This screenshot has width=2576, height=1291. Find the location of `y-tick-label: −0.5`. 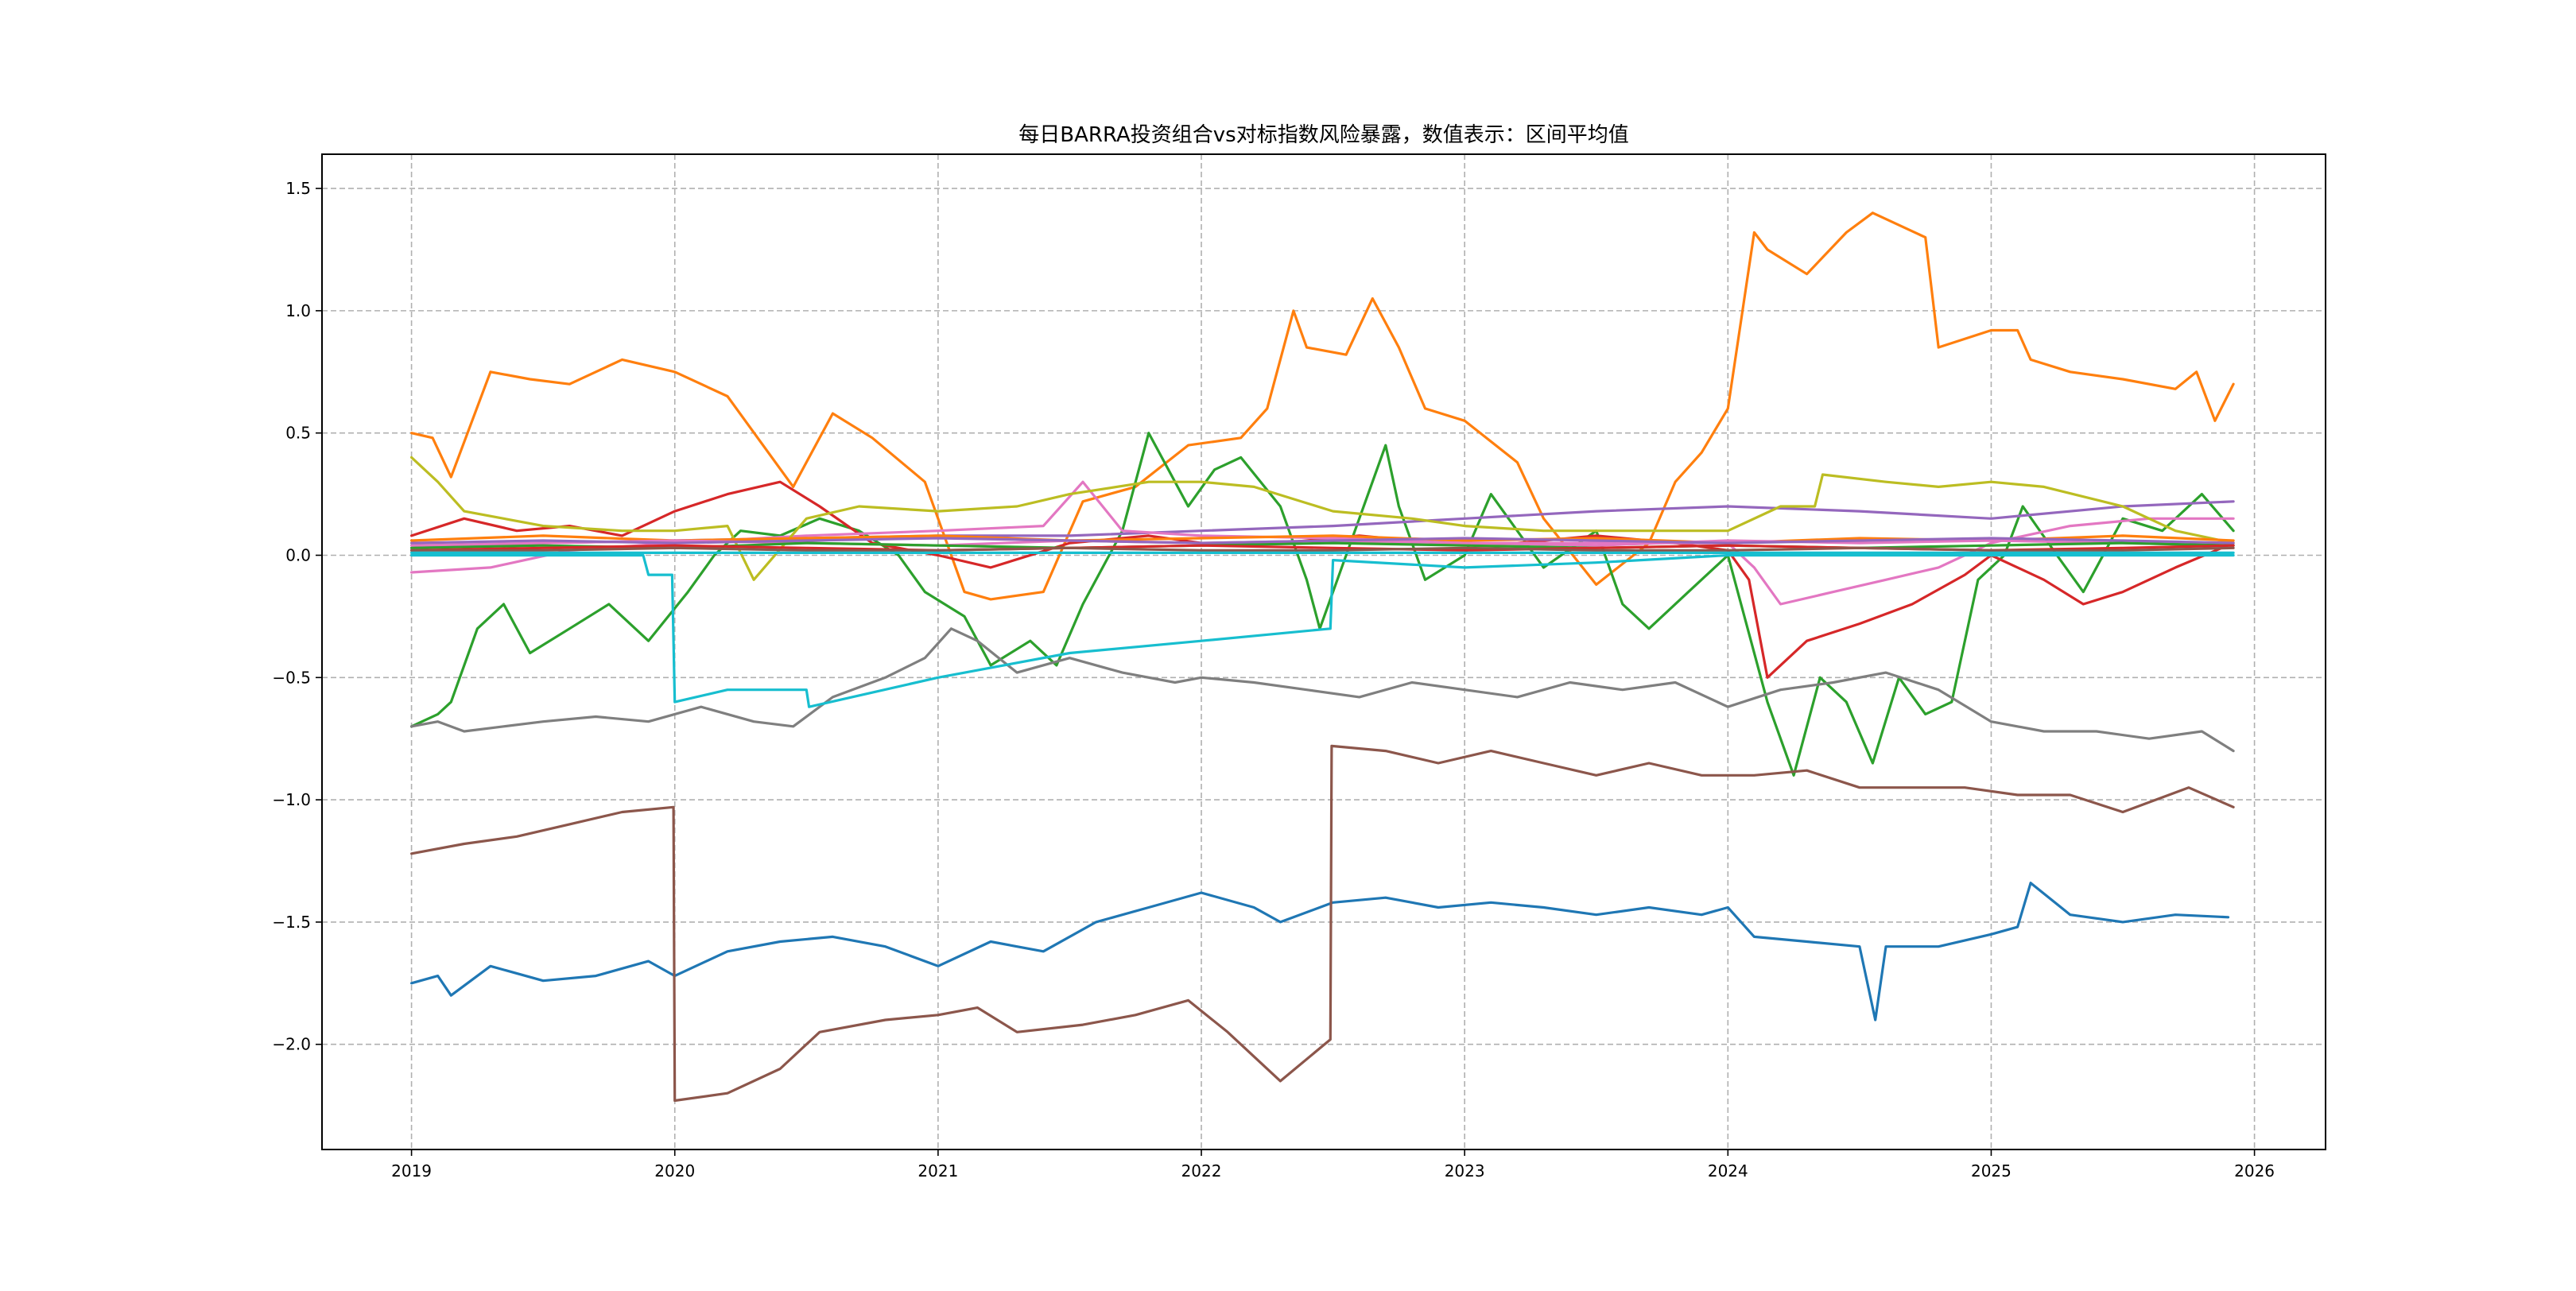

y-tick-label: −0.5 is located at coordinates (292, 677).